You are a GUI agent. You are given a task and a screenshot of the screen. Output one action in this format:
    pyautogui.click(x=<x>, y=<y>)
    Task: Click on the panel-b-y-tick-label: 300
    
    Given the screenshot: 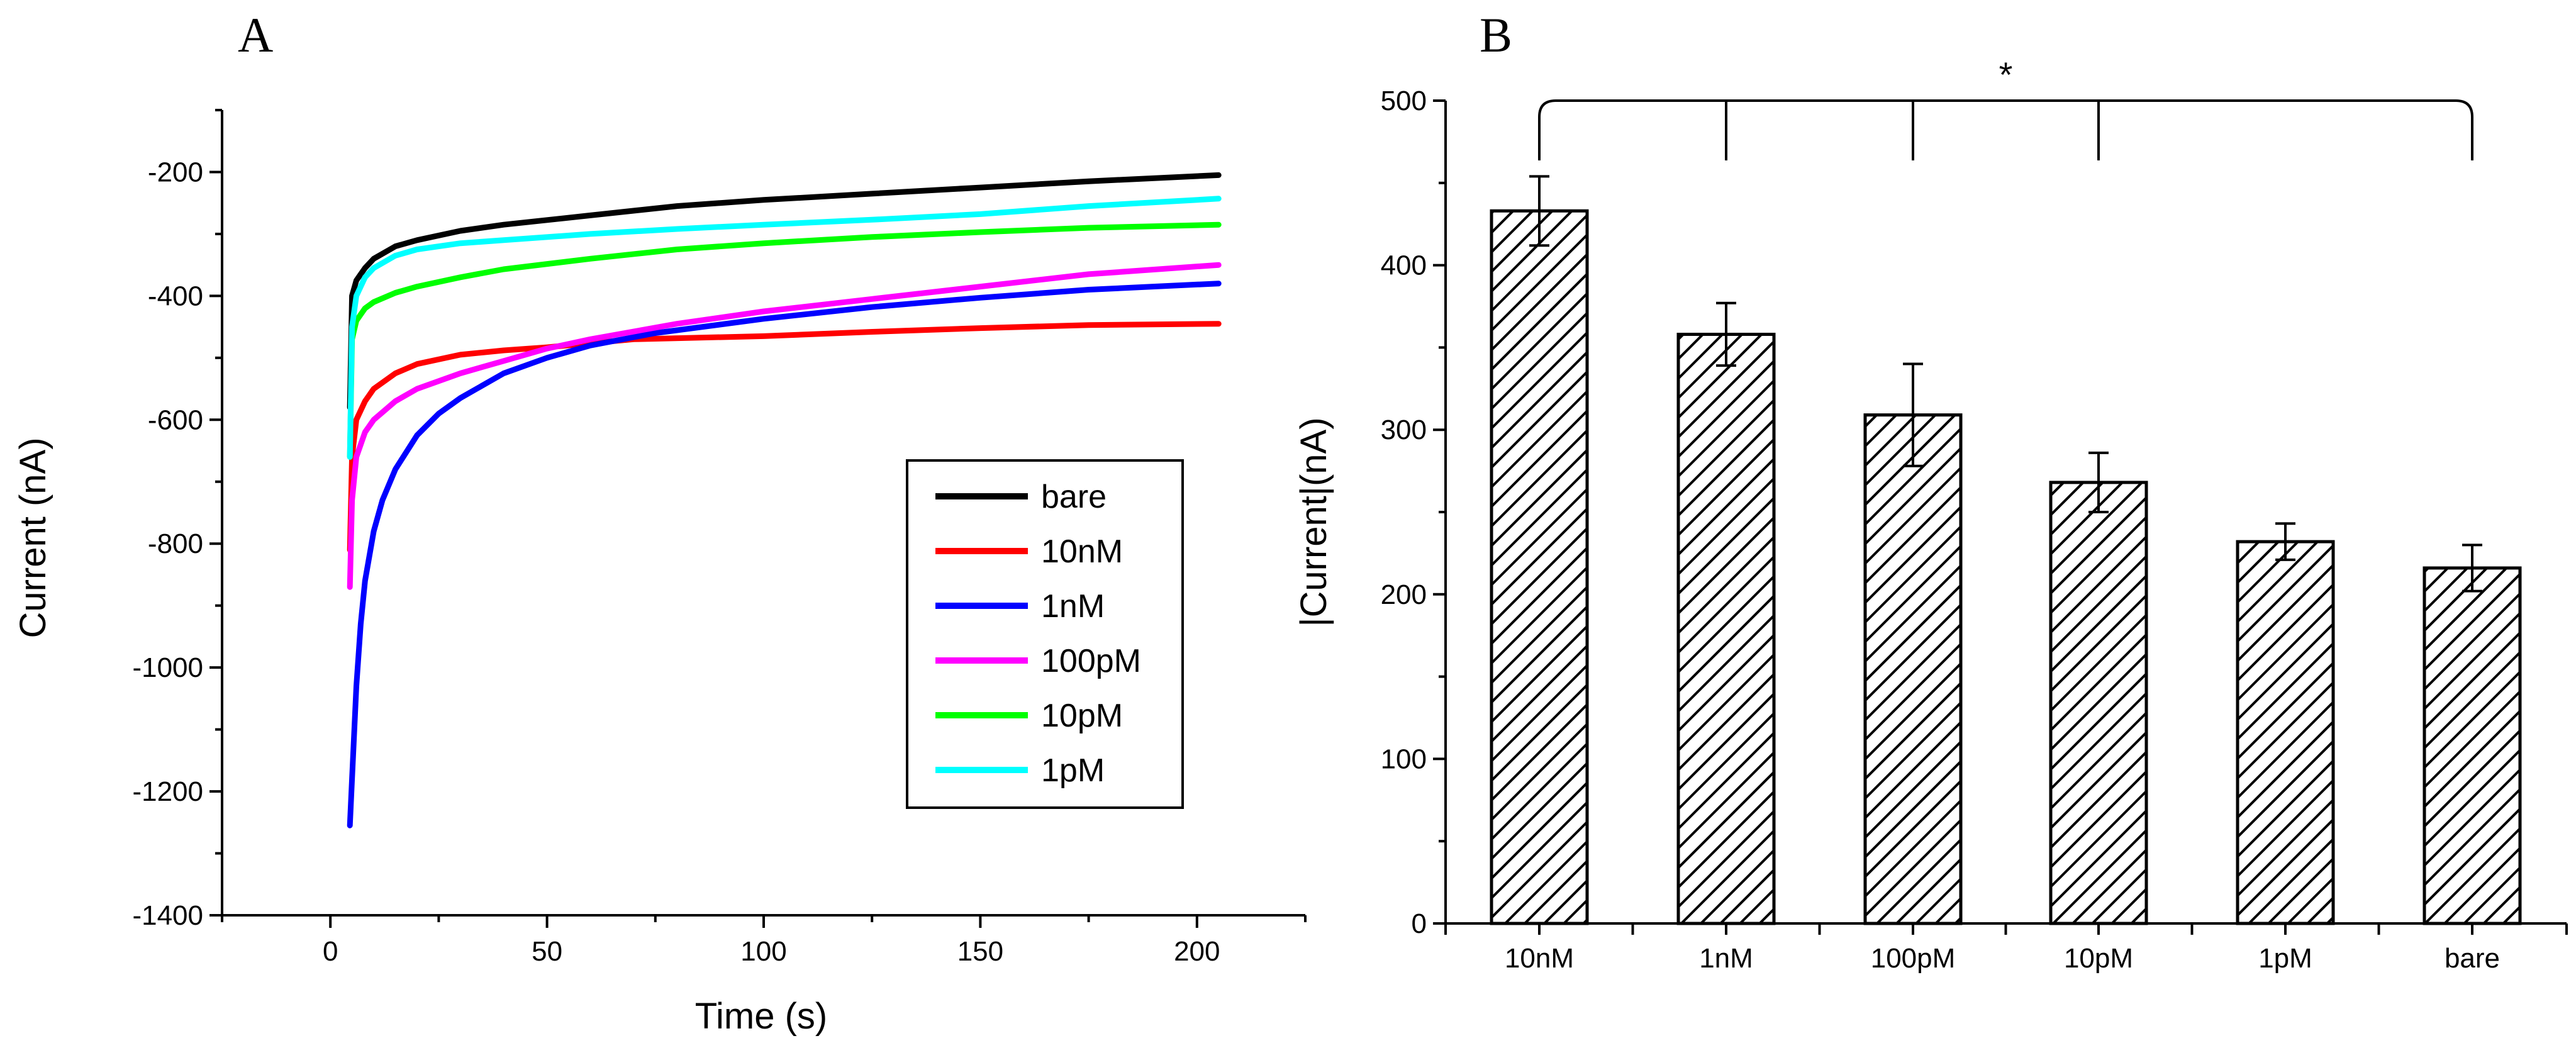 What is the action you would take?
    pyautogui.click(x=1404, y=430)
    